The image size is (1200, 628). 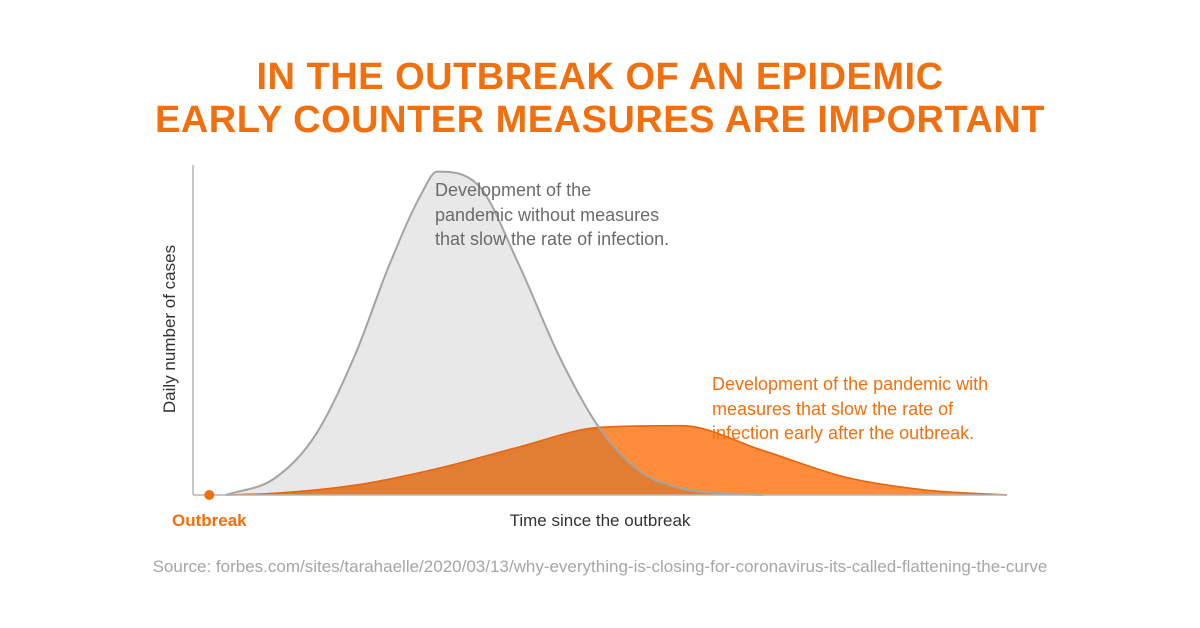 What do you see at coordinates (850, 384) in the screenshot?
I see `annotation-with-measures-line: Development of the pandemic with` at bounding box center [850, 384].